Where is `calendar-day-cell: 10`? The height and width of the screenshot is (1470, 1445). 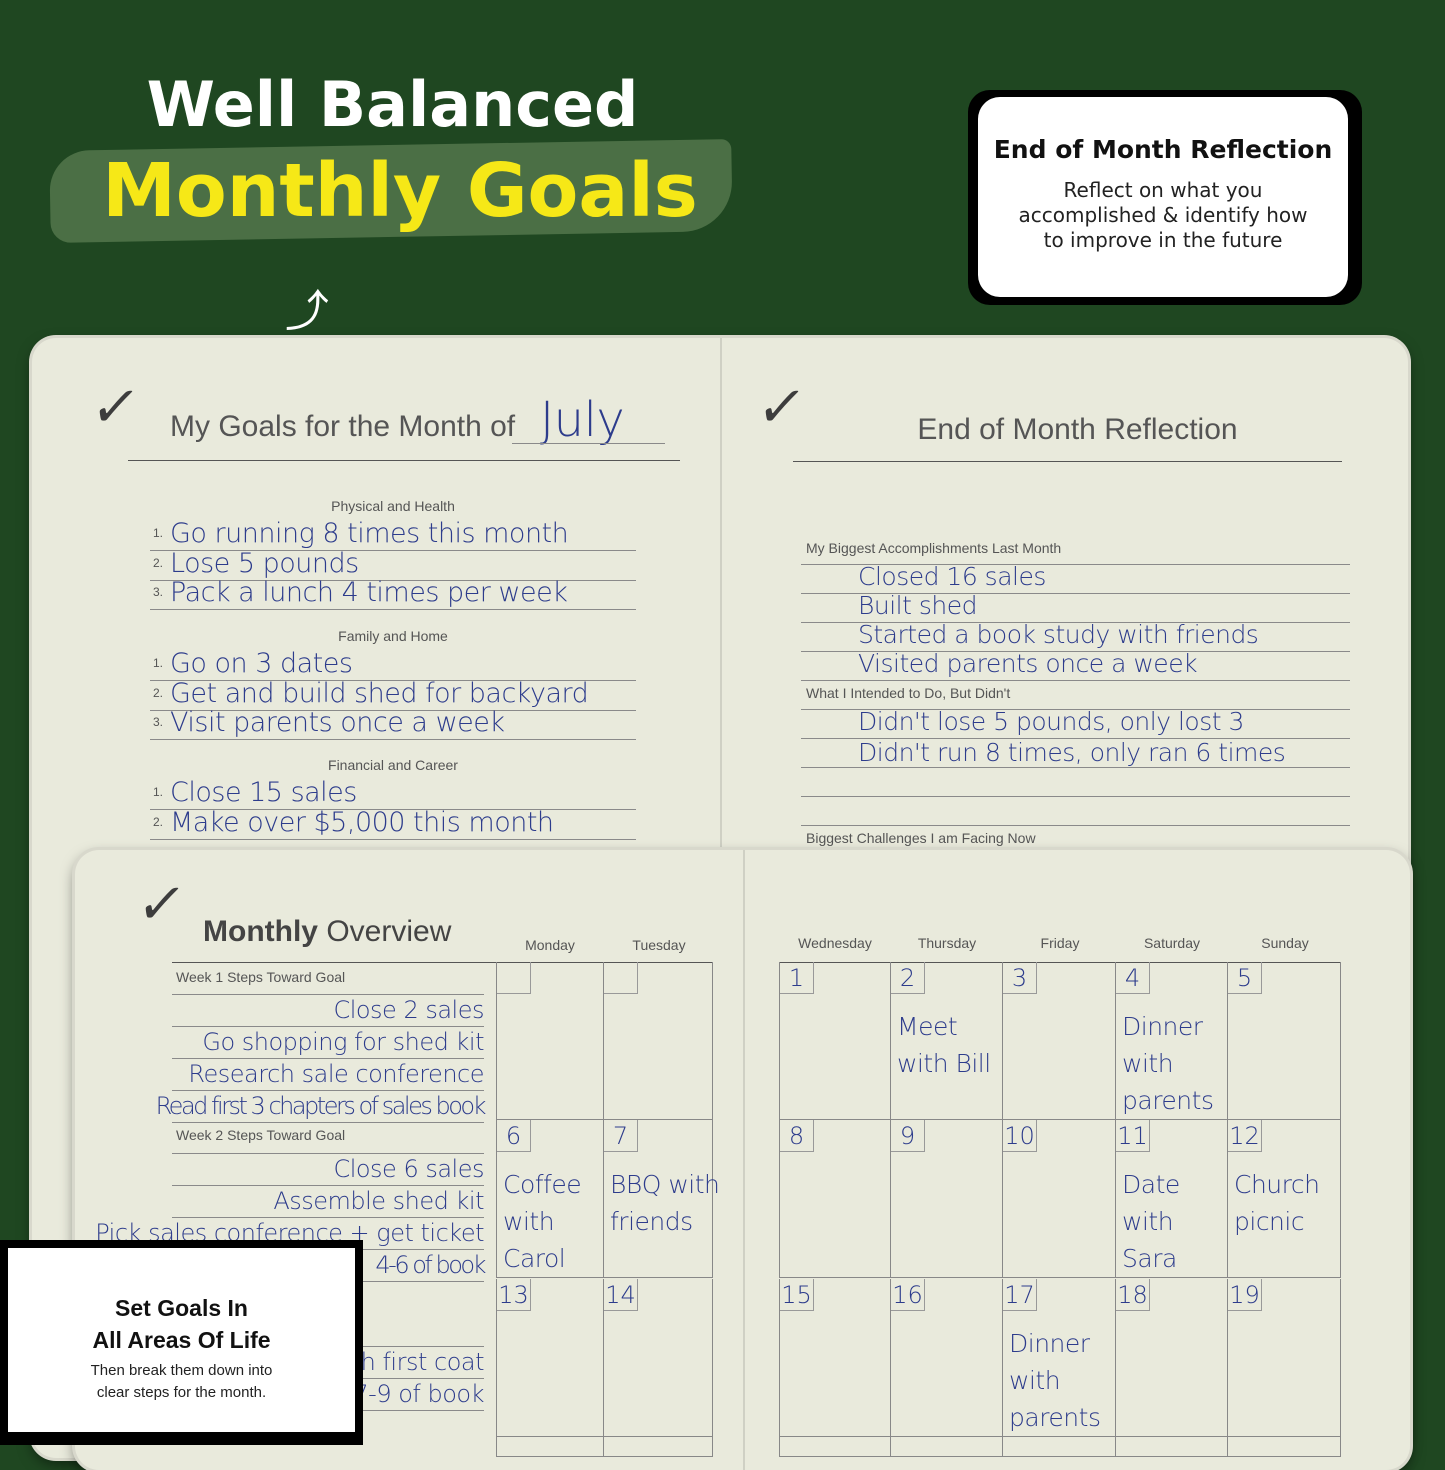
calendar-day-cell: 10 is located at coordinates (1059, 1199).